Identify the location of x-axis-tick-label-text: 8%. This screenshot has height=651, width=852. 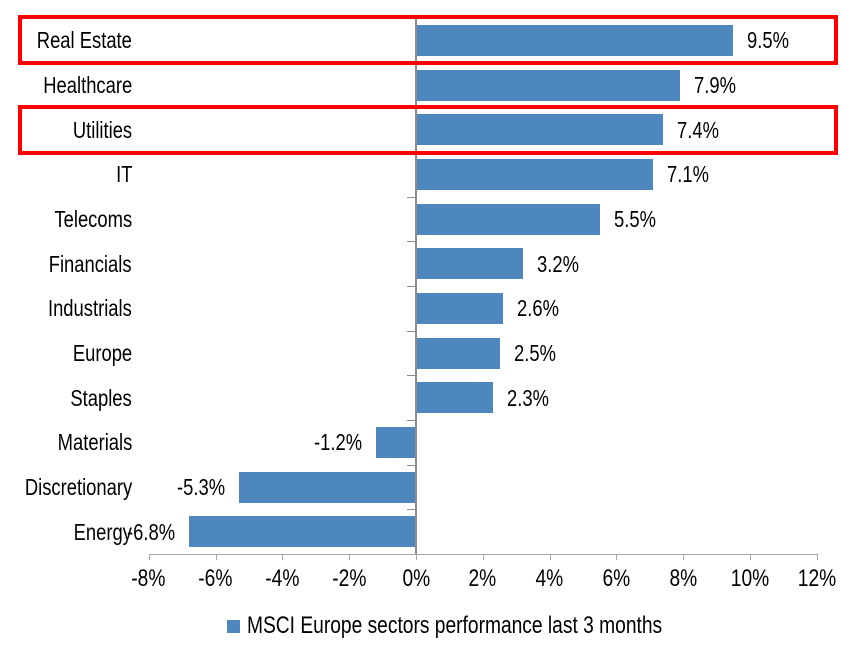
(683, 578).